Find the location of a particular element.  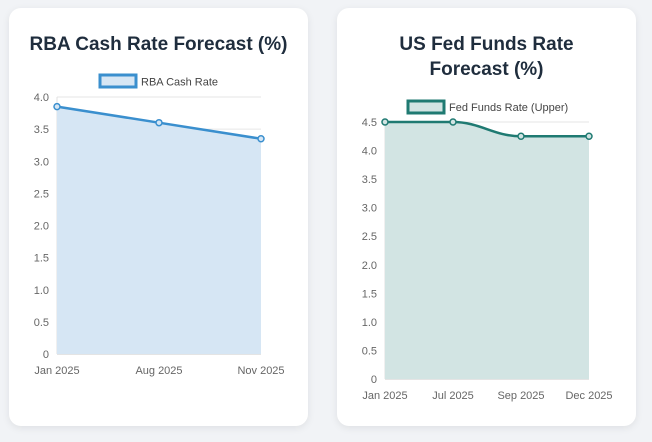

fed-legend-swatch is located at coordinates (426, 107).